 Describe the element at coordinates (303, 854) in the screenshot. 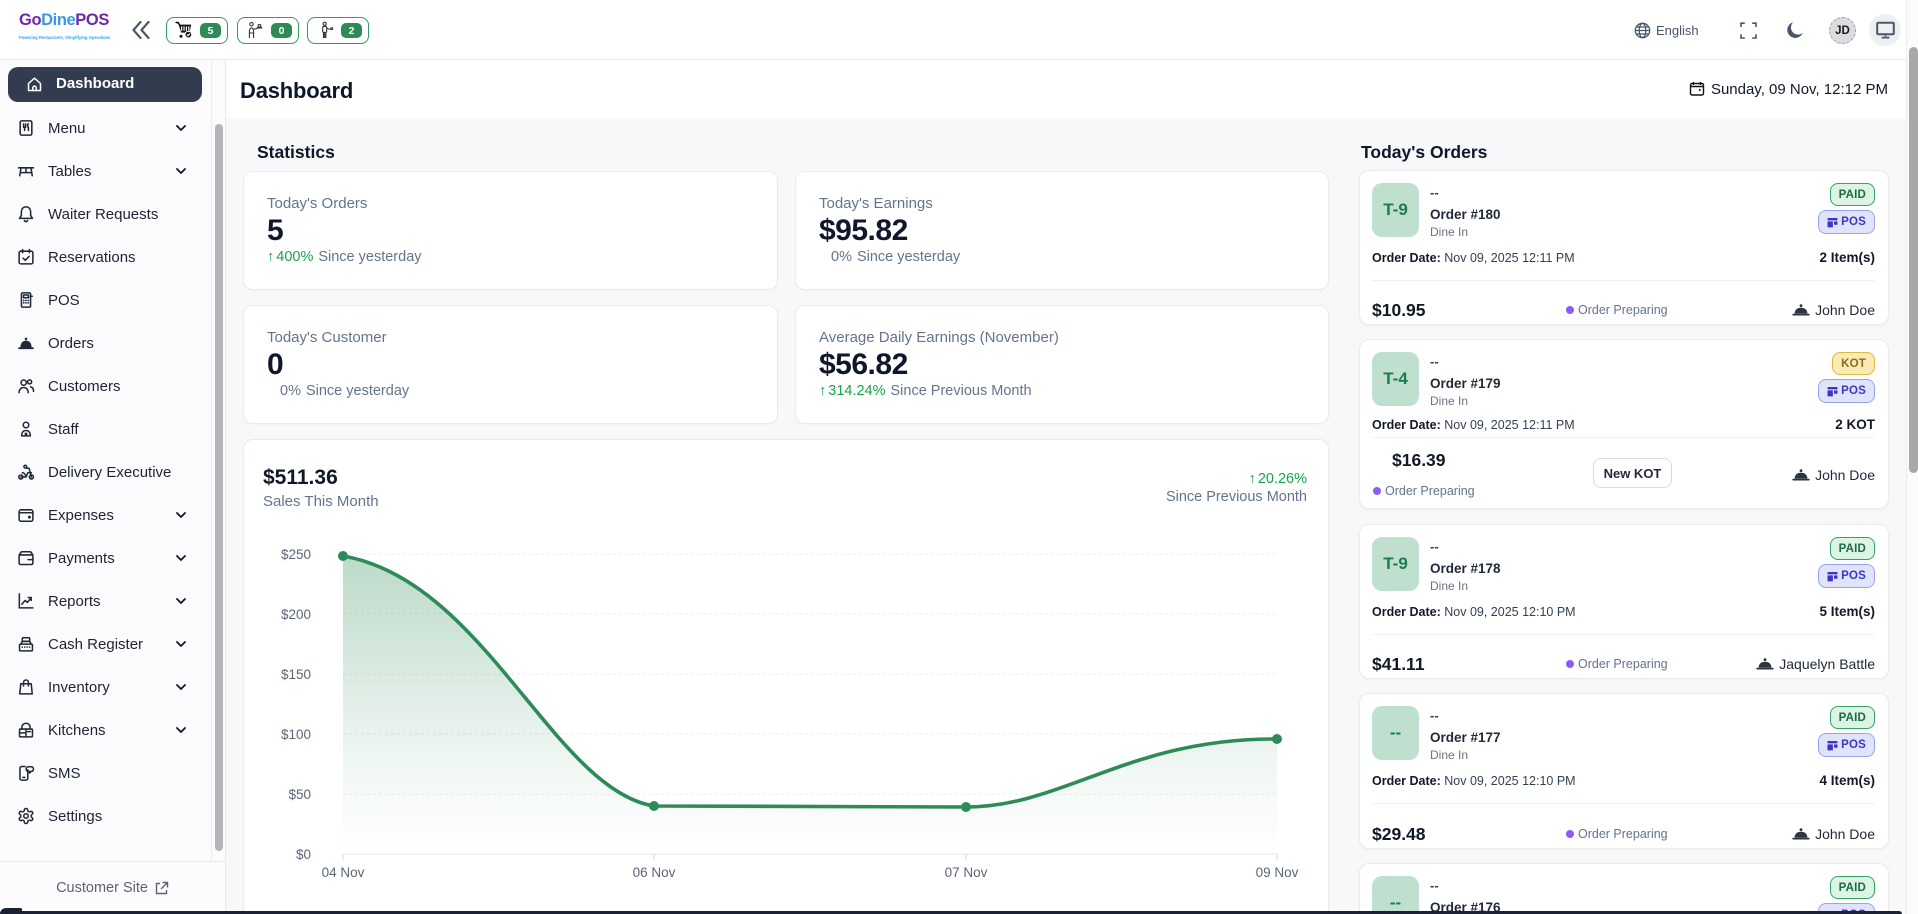

I see `svg-text: $0` at that location.